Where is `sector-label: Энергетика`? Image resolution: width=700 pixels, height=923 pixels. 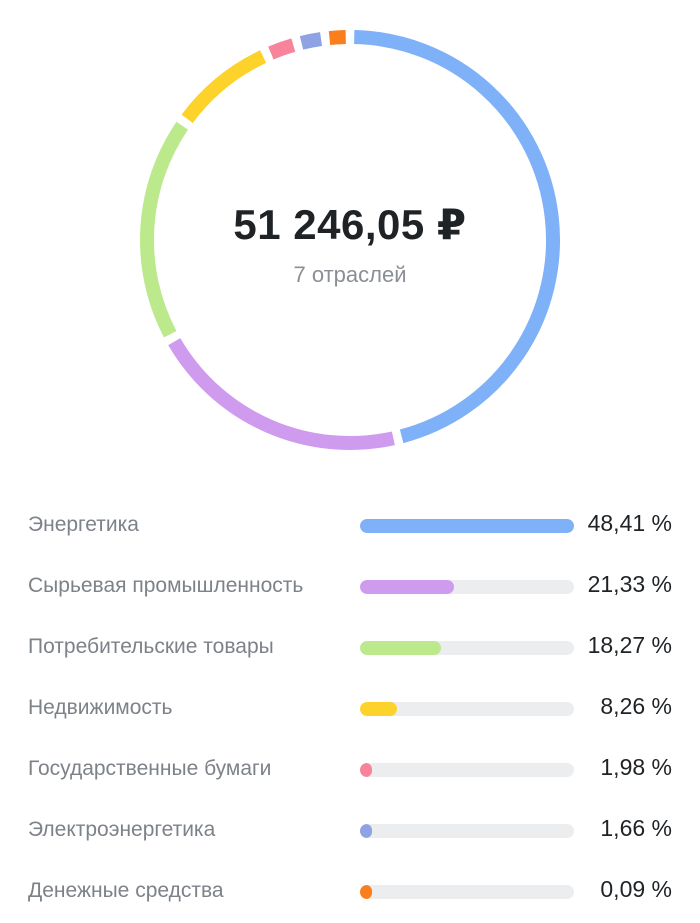
sector-label: Энергетика is located at coordinates (83, 524).